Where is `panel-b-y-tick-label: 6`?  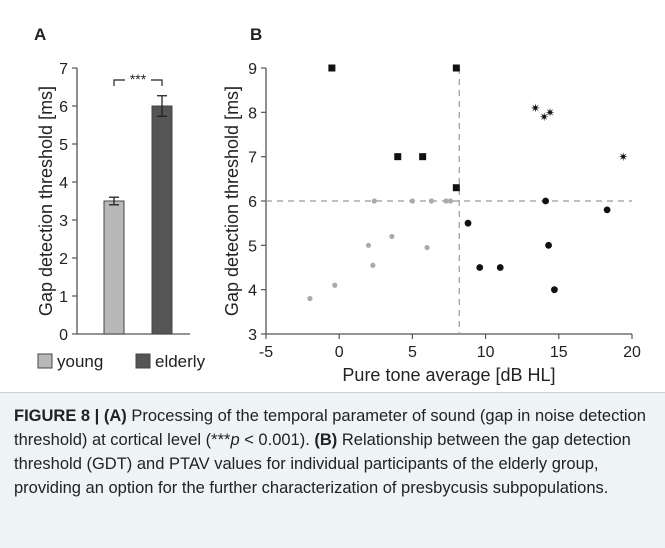 panel-b-y-tick-label: 6 is located at coordinates (252, 202).